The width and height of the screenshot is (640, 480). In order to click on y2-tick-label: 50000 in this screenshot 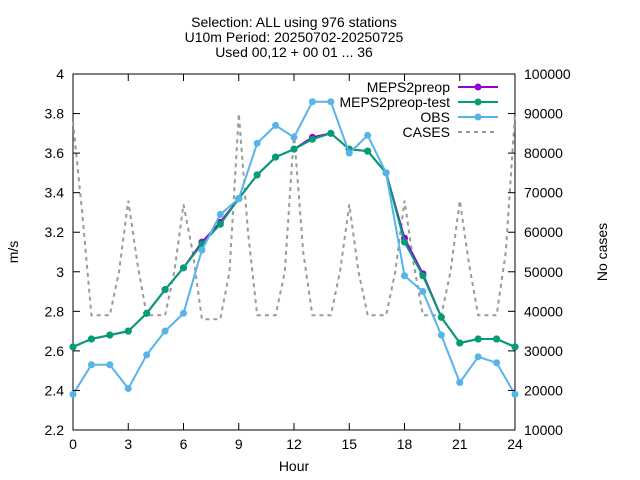, I will do `click(543, 272)`.